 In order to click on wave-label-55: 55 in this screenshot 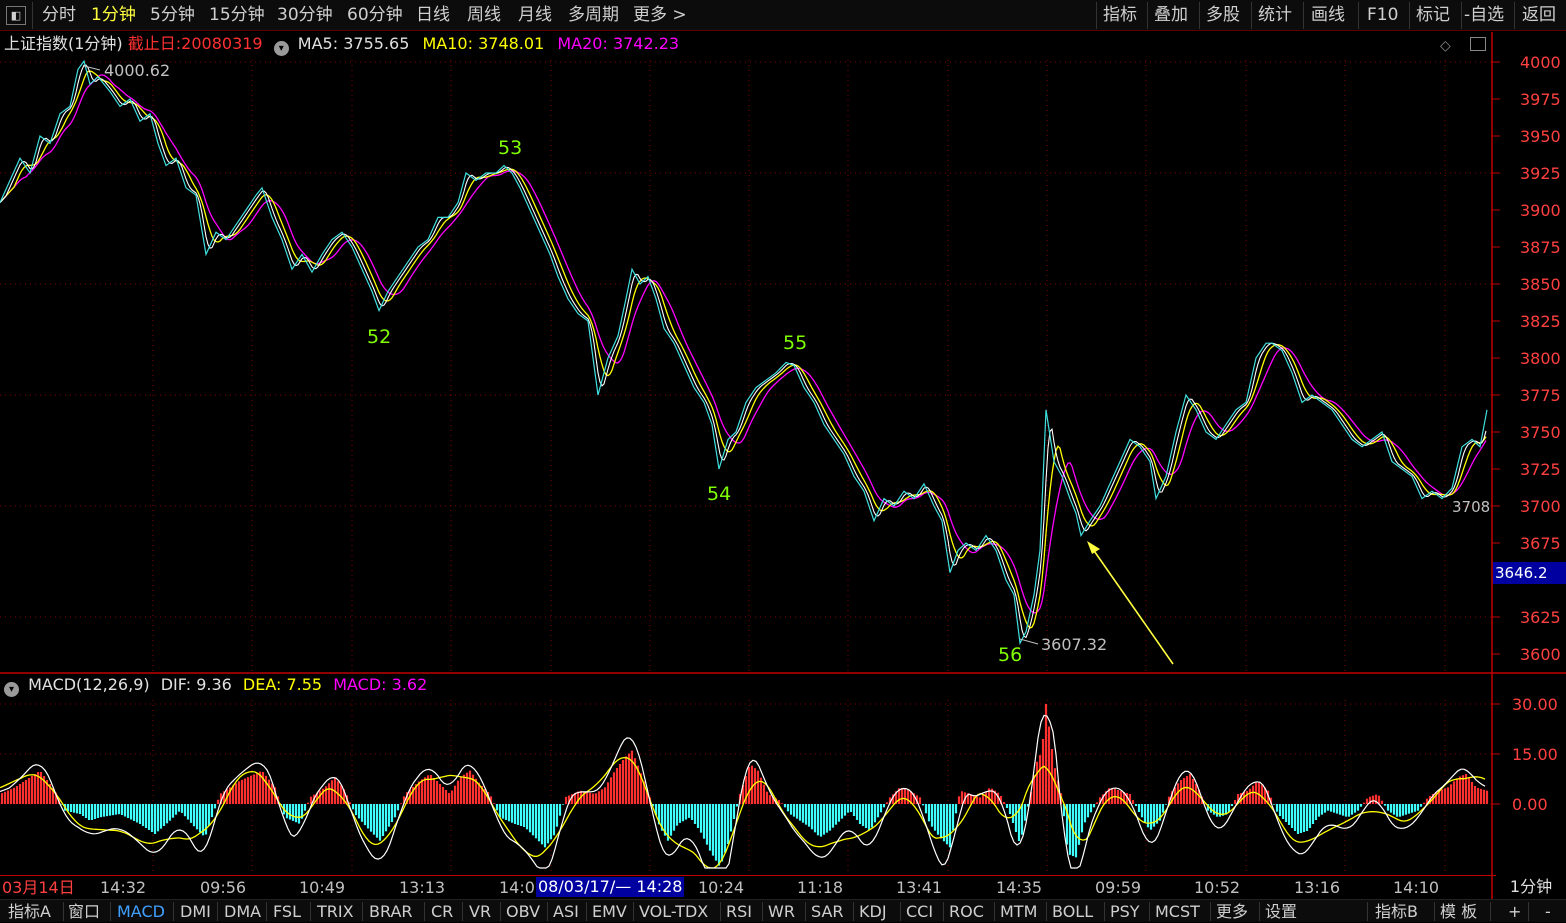, I will do `click(795, 343)`.